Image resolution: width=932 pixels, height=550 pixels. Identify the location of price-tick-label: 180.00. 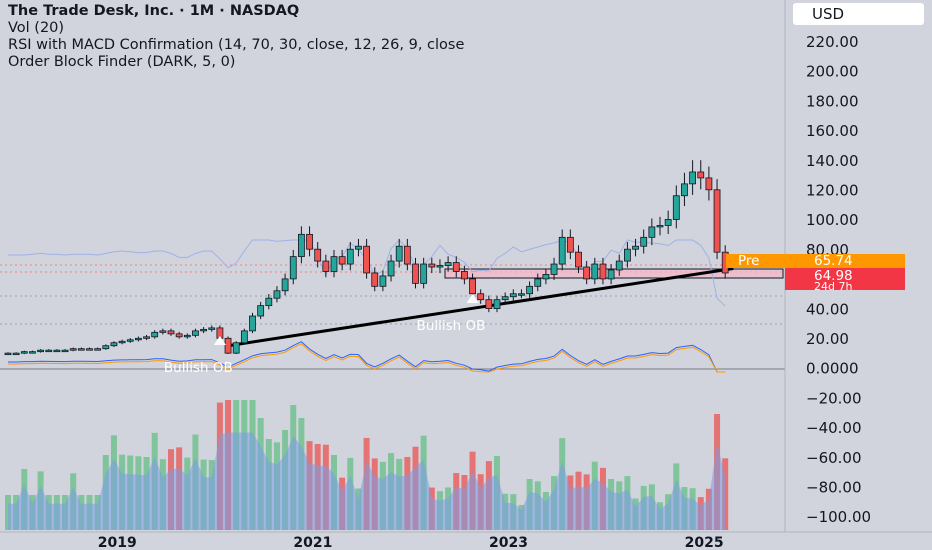
(832, 101).